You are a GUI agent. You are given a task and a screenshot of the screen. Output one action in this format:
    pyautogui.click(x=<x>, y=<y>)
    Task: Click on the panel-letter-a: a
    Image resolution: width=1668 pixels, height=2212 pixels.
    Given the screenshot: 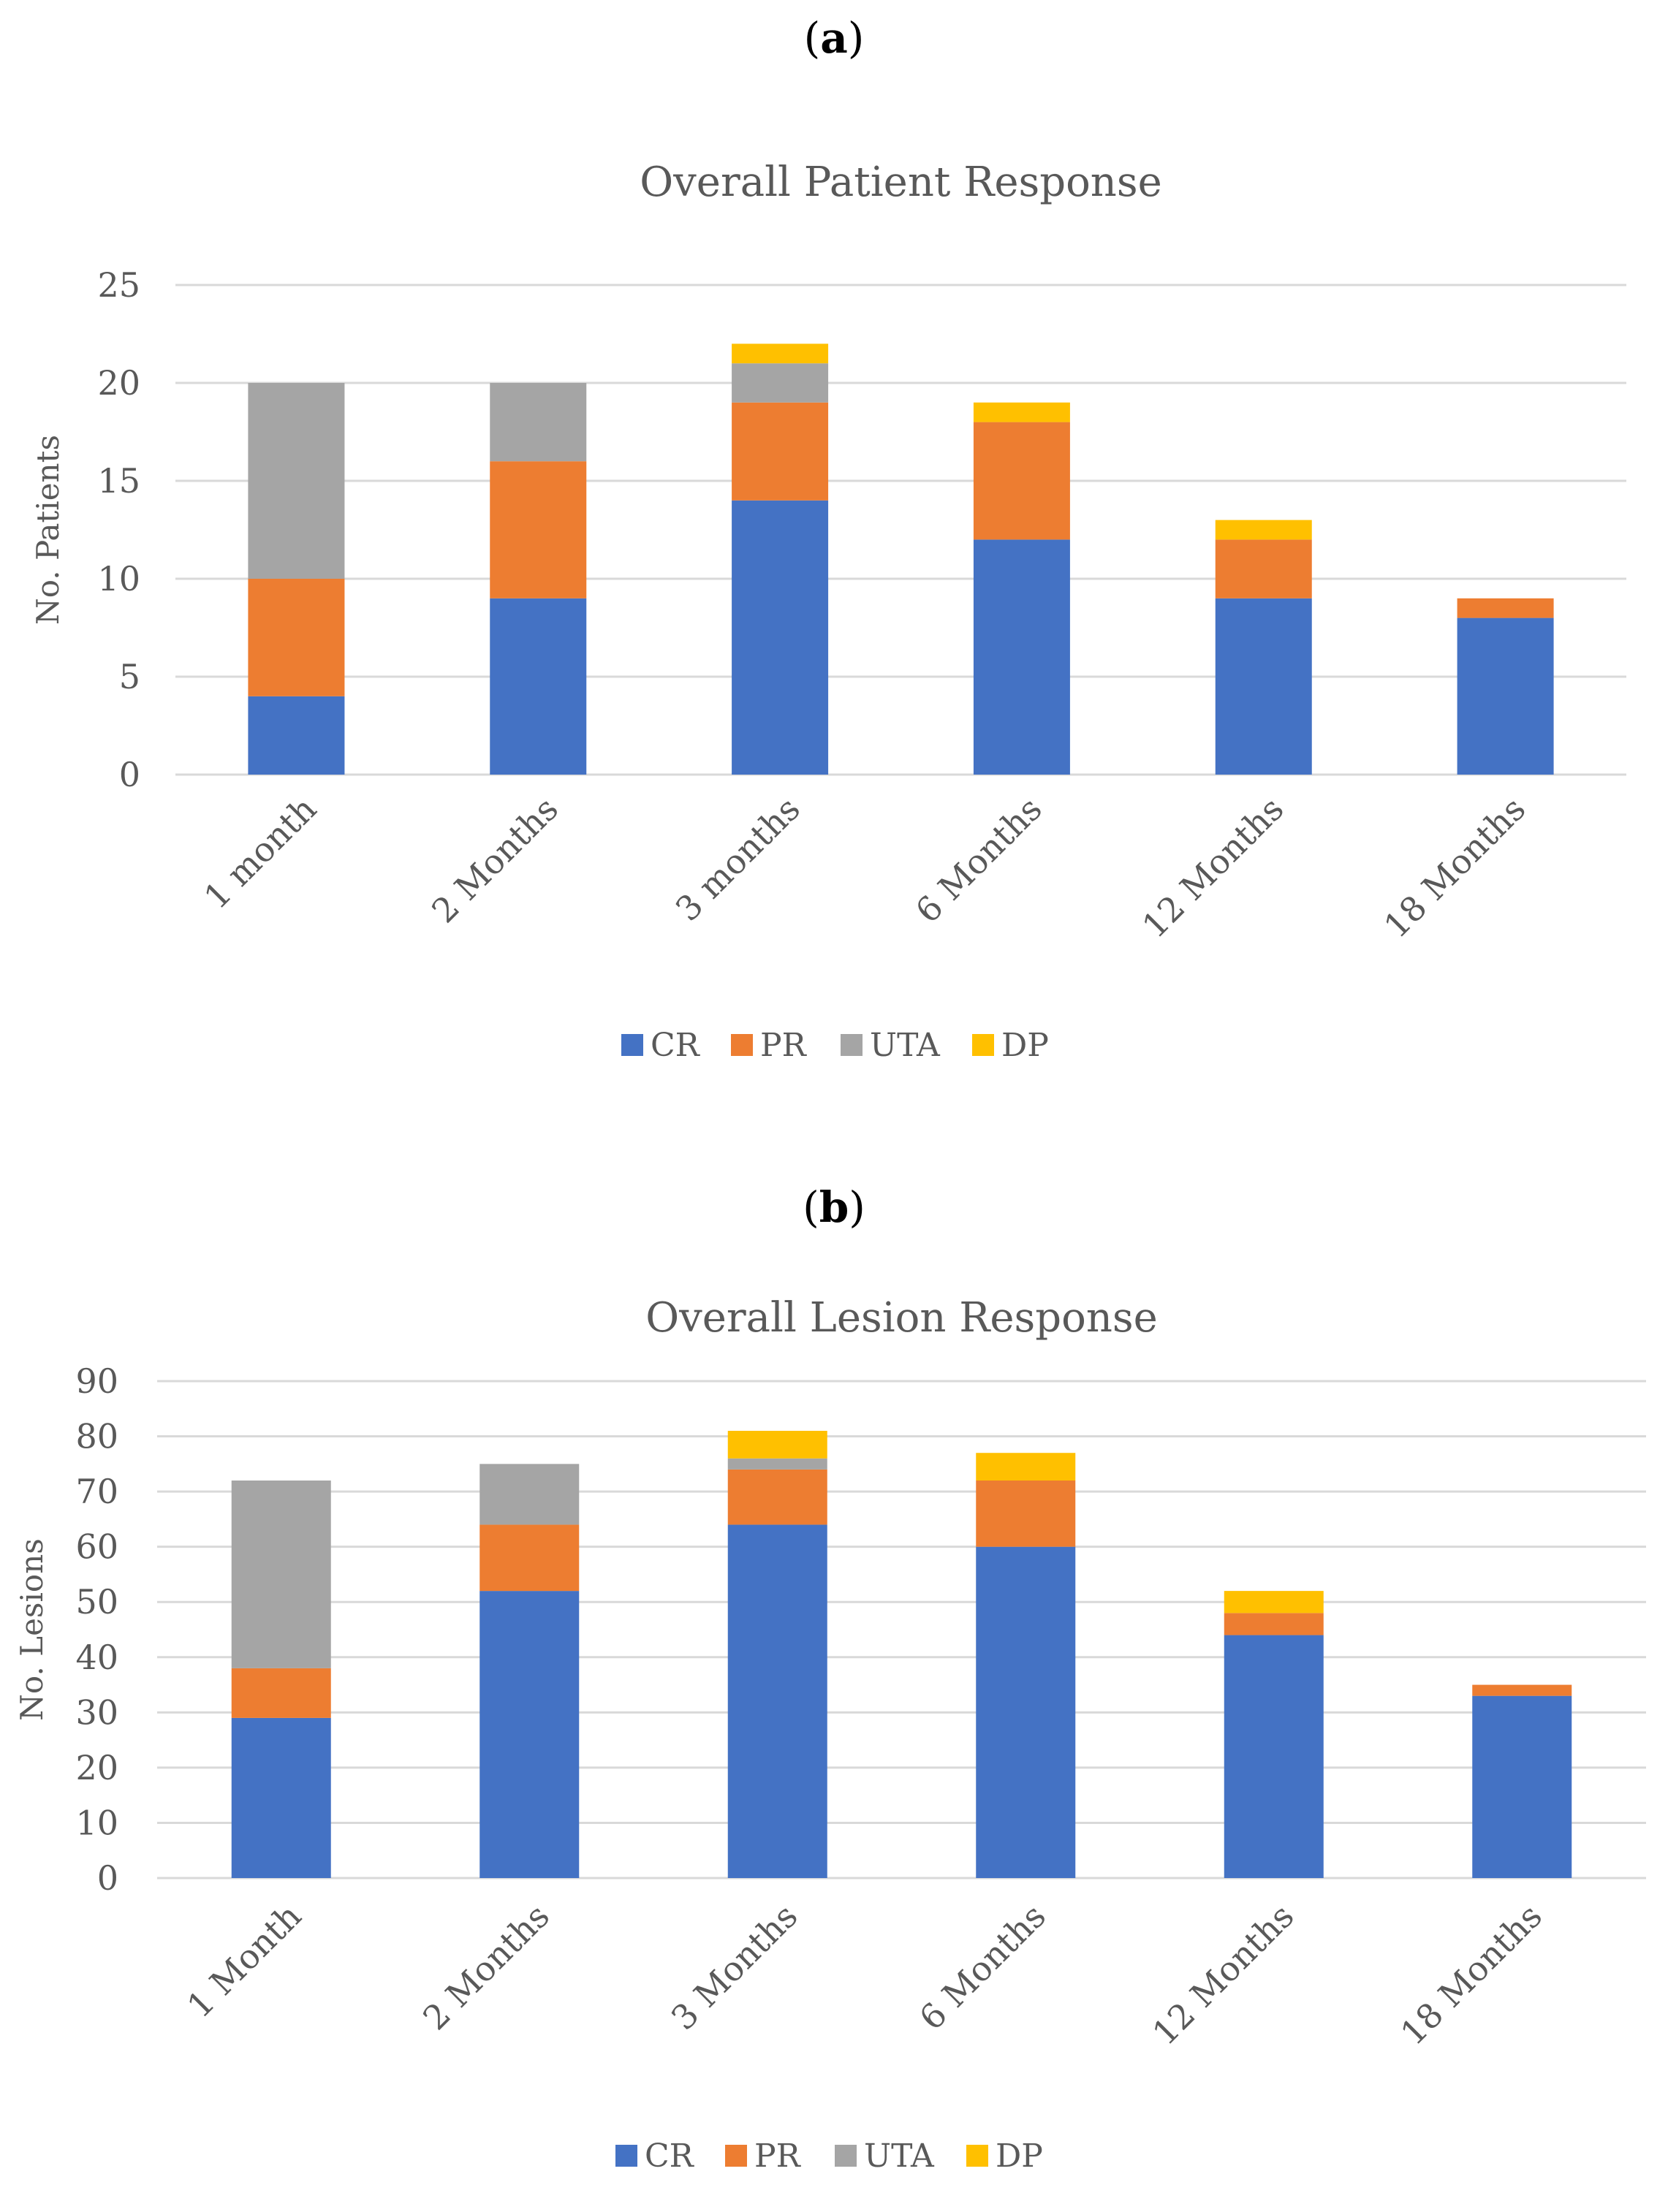 What is the action you would take?
    pyautogui.click(x=834, y=38)
    